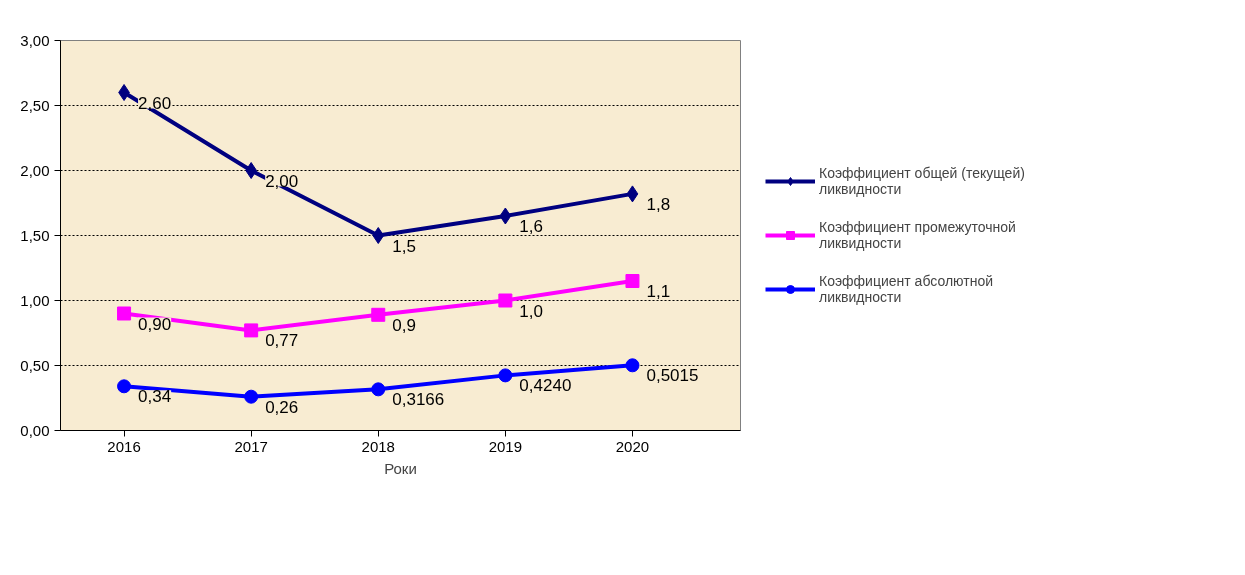 The height and width of the screenshot is (575, 1245). Describe the element at coordinates (35, 170) in the screenshot. I see `y-tick-label: 2,00` at that location.